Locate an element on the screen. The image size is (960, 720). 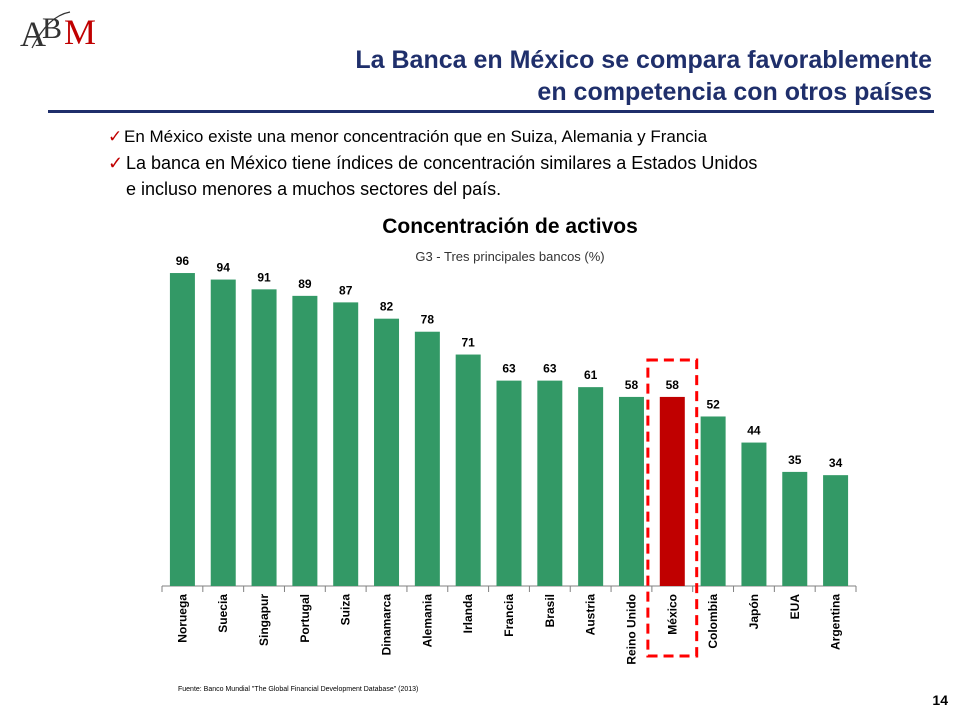
x-tick-label: Francia is located at coordinates (509, 615).